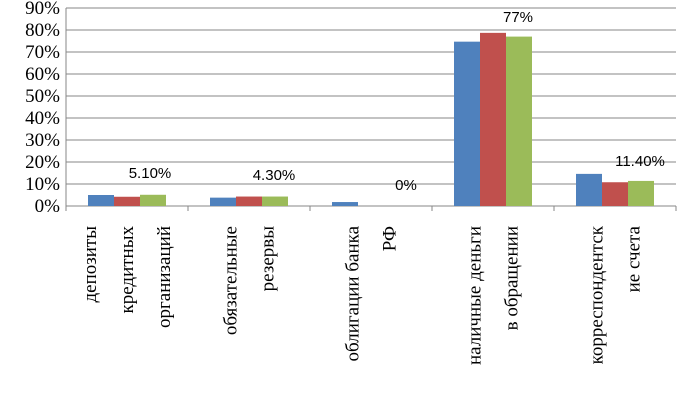  What do you see at coordinates (634, 258) in the screenshot?
I see `x-tick-label-line: ие счета` at bounding box center [634, 258].